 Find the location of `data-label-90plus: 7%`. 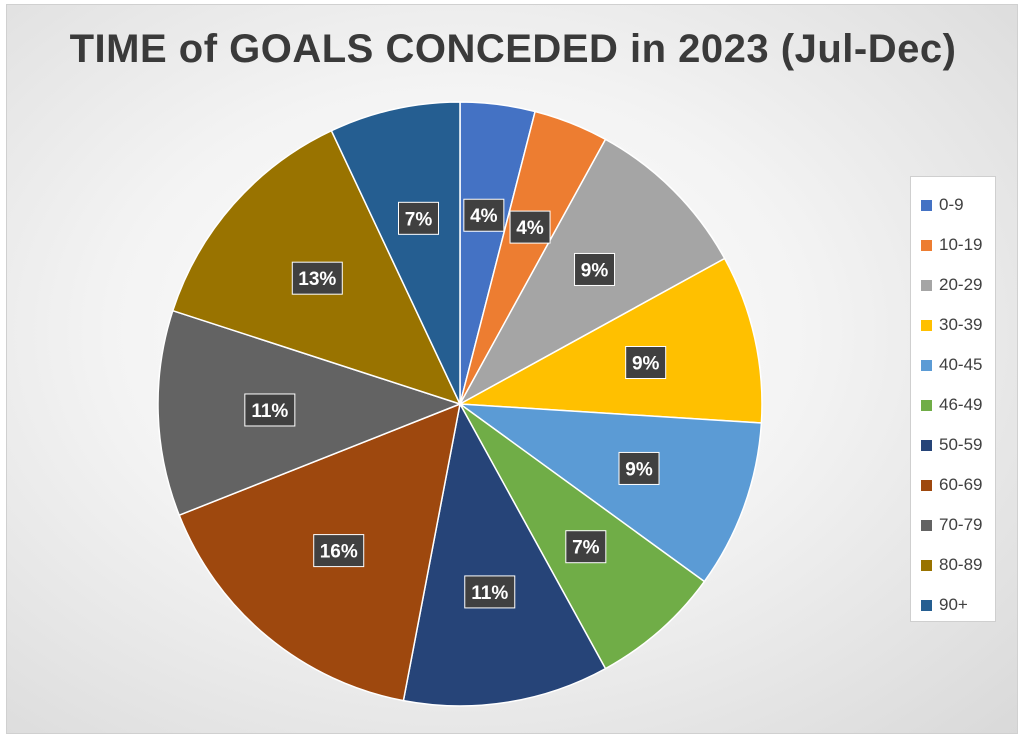

data-label-90plus: 7% is located at coordinates (418, 218).